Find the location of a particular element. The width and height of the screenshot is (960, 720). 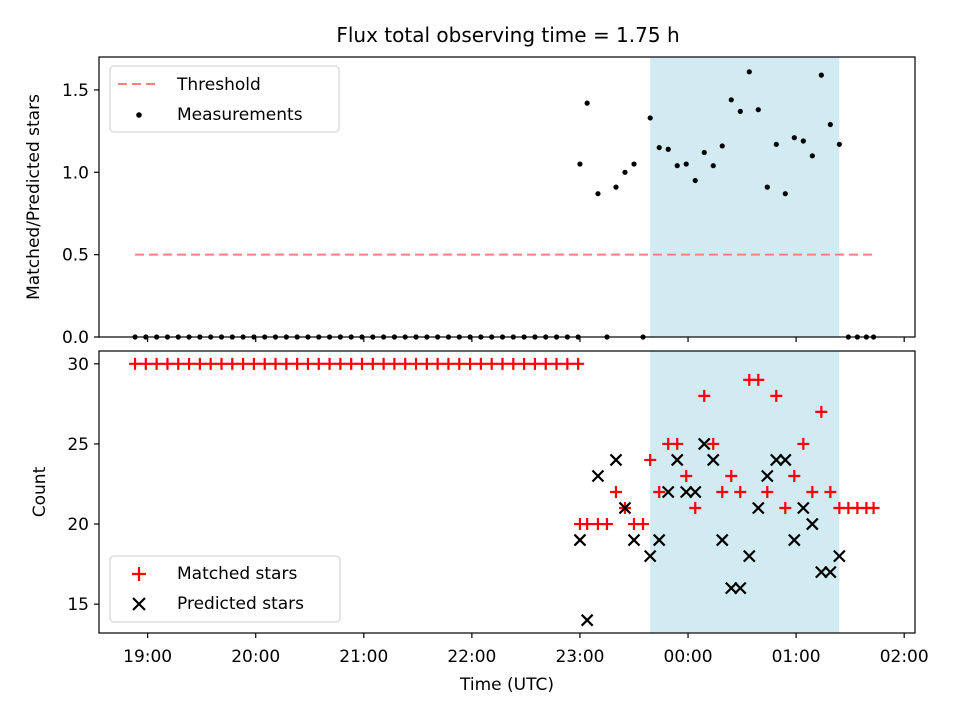

predicted-legend-swatch is located at coordinates (139, 604).